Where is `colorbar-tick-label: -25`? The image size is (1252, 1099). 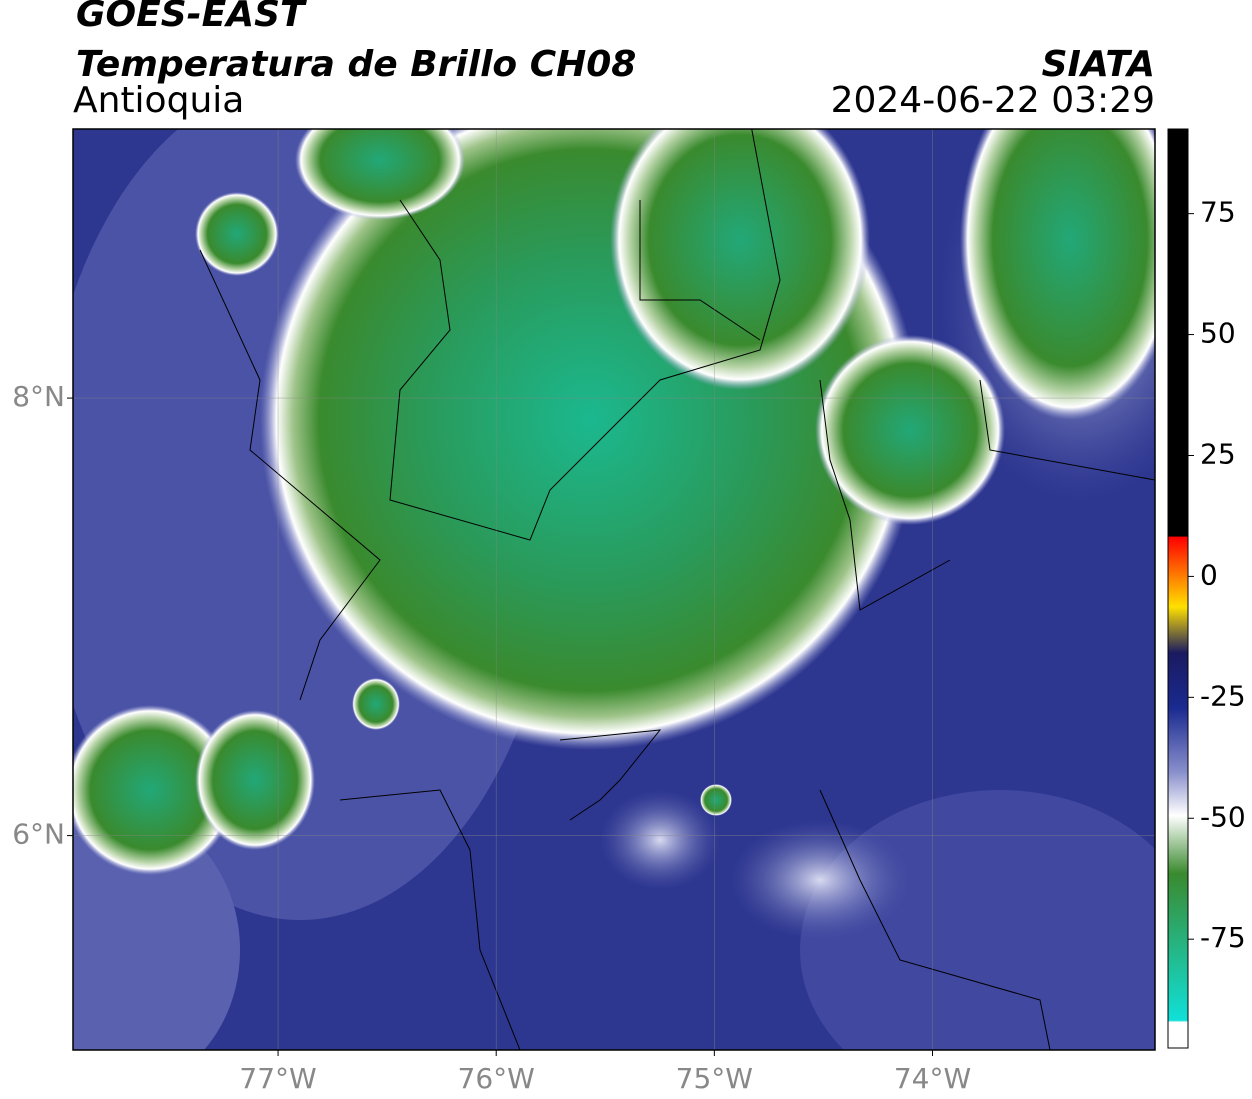
colorbar-tick-label: -25 is located at coordinates (1223, 695).